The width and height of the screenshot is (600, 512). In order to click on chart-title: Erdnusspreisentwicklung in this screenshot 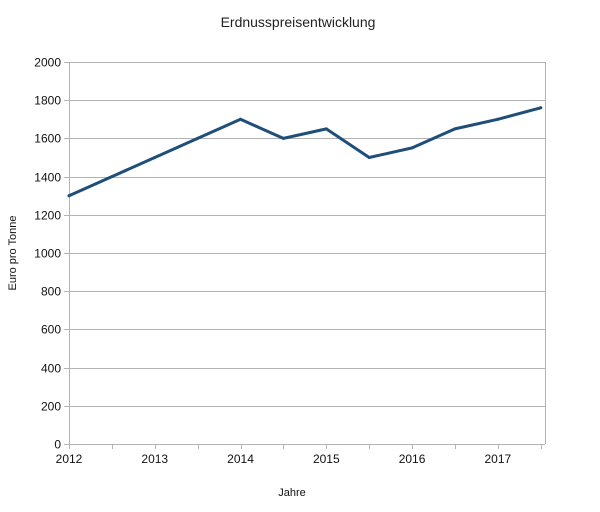, I will do `click(298, 22)`.